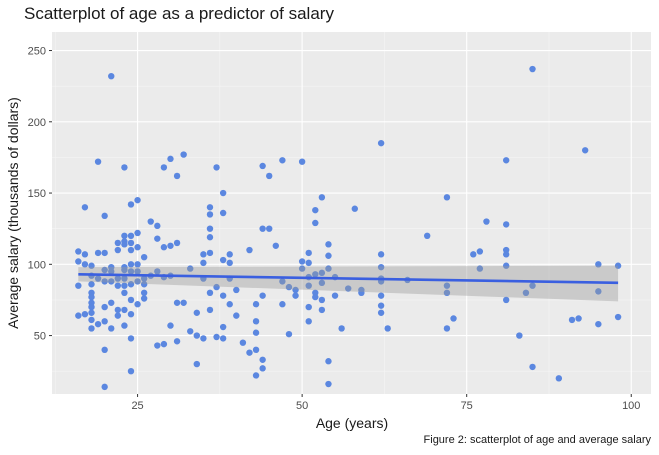 The image size is (659, 455). I want to click on y-axis-title: Average salary (thousands of dollars), so click(13, 213).